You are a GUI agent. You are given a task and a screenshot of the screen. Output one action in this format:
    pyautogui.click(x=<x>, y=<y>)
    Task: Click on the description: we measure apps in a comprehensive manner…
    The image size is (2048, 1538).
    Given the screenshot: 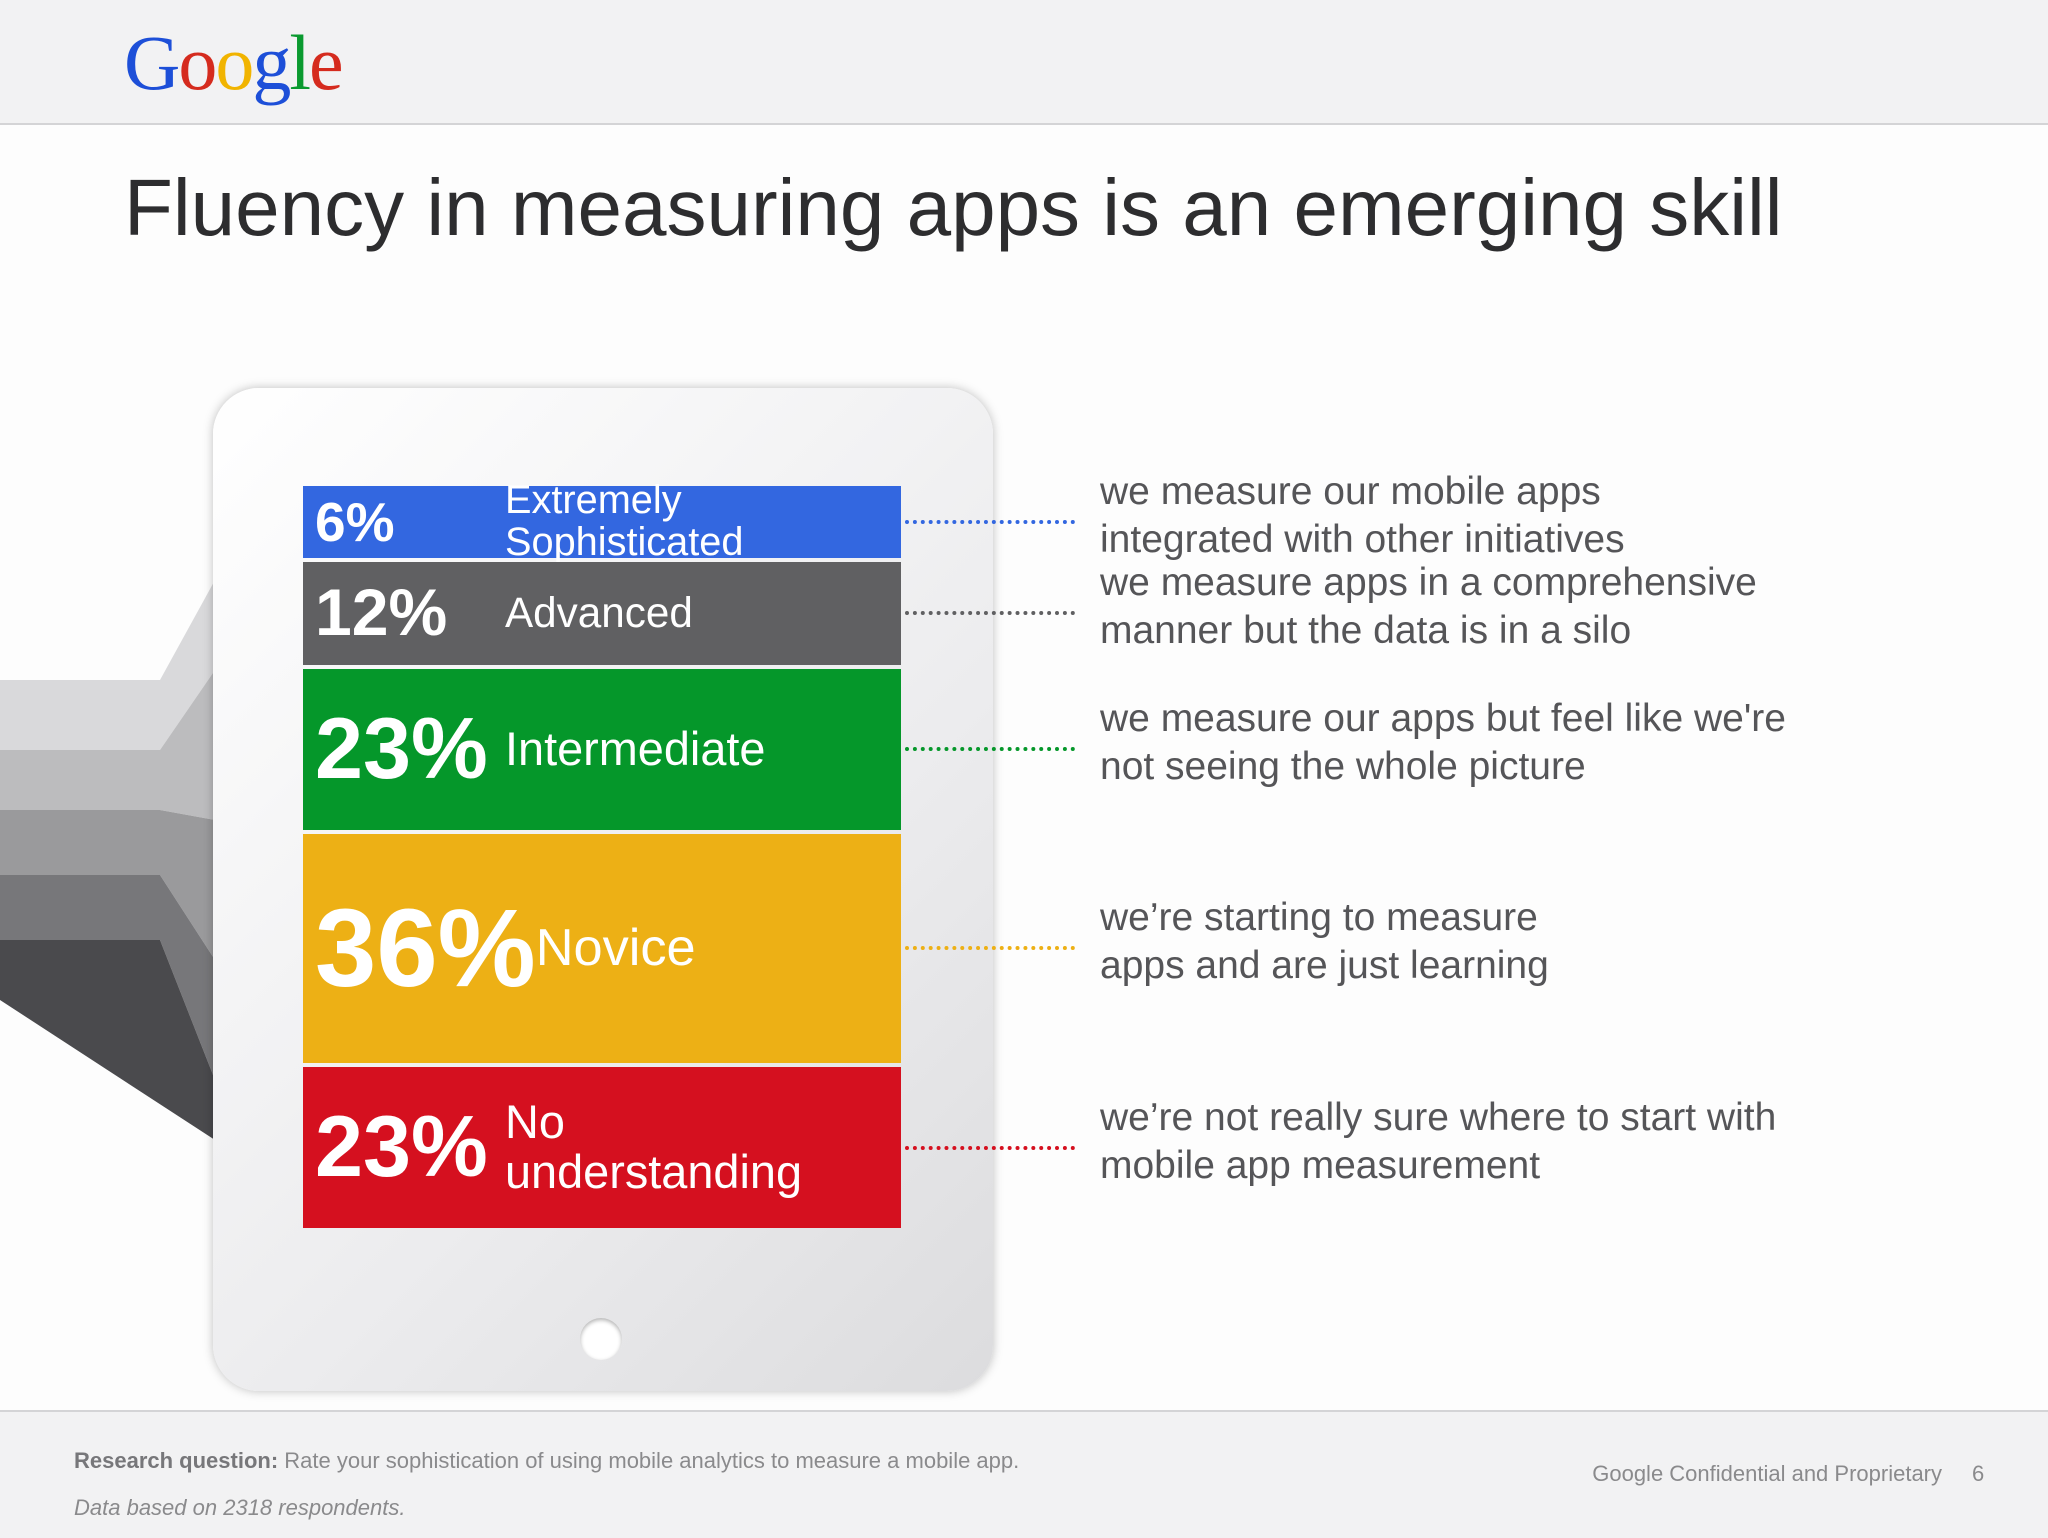 What is the action you would take?
    pyautogui.click(x=1428, y=607)
    